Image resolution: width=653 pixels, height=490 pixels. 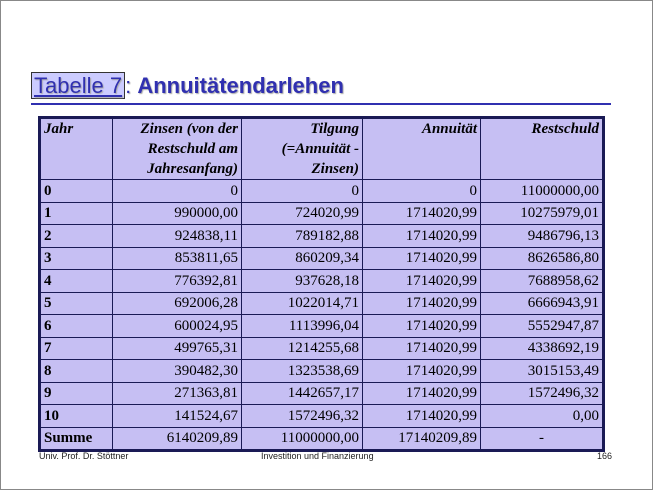 I want to click on cell: 4338692,19, so click(x=542, y=348).